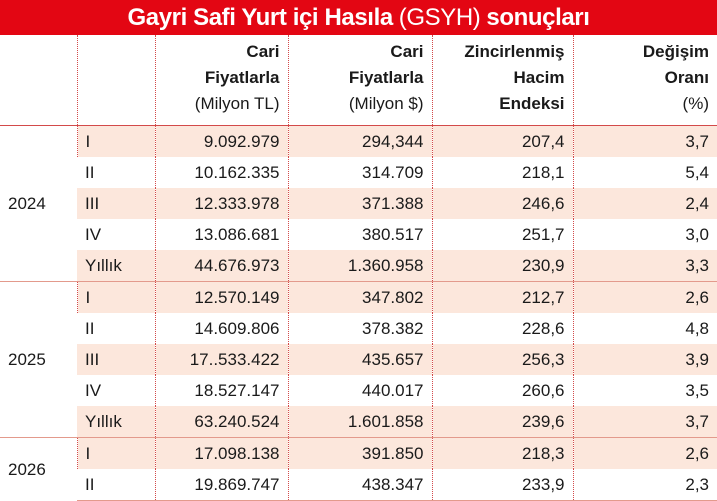 This screenshot has height=501, width=717. I want to click on tl-cell: 12.333.978, so click(221, 203).